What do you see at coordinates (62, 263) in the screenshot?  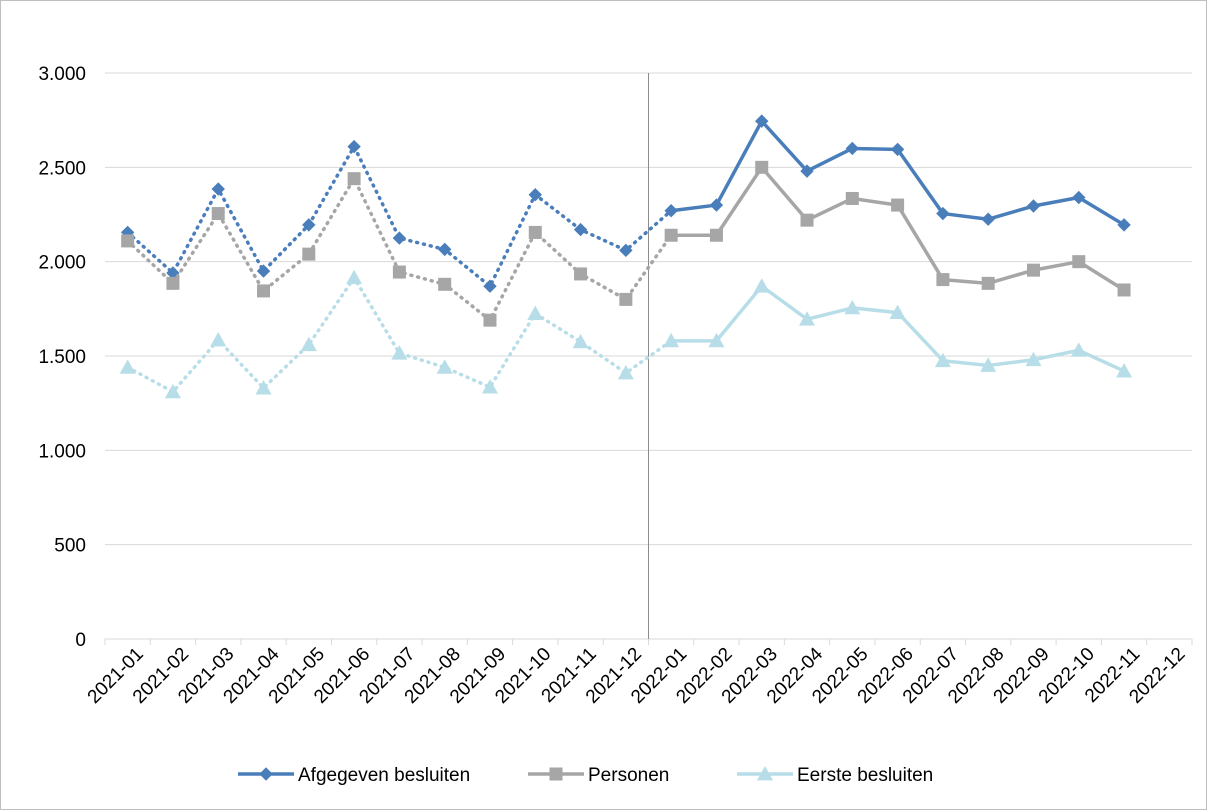 I see `y-tick-label: 2.000` at bounding box center [62, 263].